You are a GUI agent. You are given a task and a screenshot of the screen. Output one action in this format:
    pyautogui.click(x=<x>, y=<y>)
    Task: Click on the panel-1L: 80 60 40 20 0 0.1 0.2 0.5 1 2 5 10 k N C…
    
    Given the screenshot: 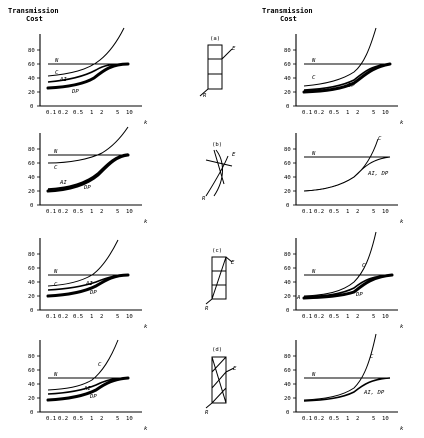 What is the action you would take?
    pyautogui.click(x=88, y=76)
    